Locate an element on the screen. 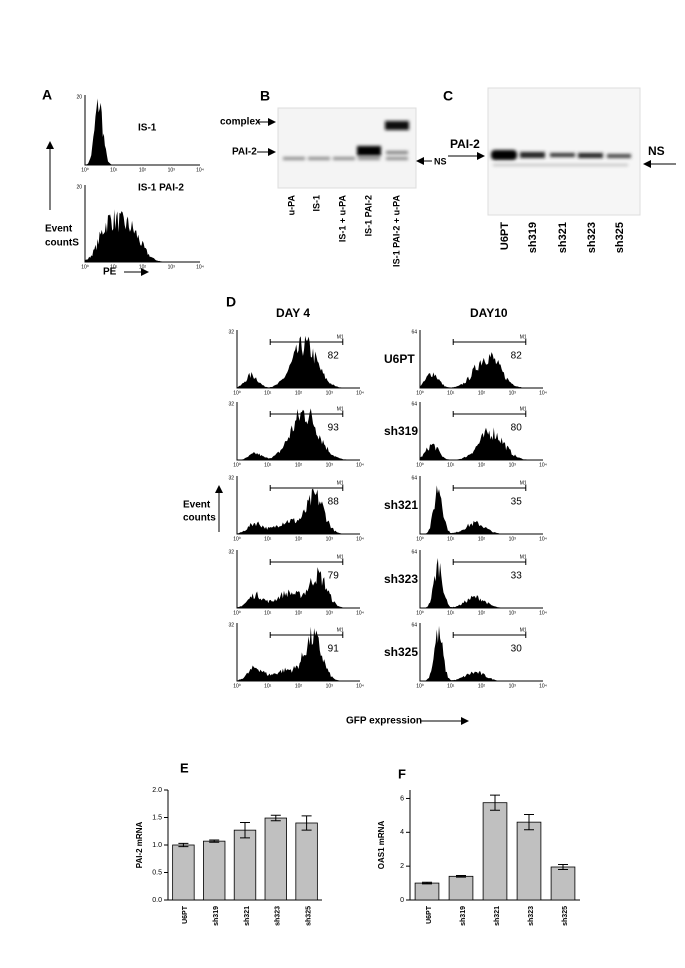 The width and height of the screenshot is (685, 968). panel-label: E is located at coordinates (184, 767).